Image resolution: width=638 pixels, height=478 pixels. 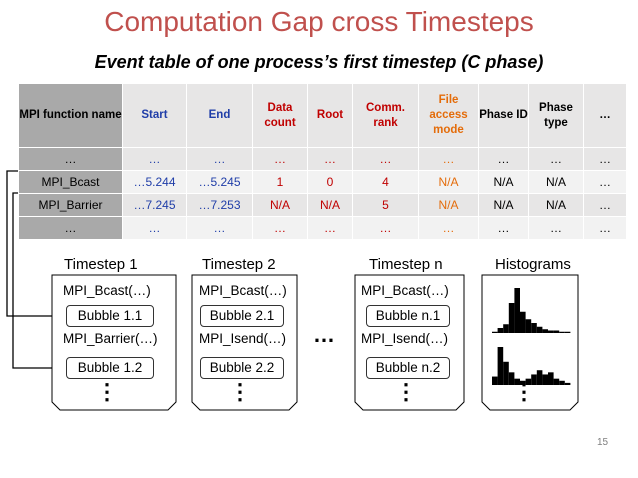 I want to click on timestep-2-call-2: MPI_Isend(…), so click(x=243, y=338).